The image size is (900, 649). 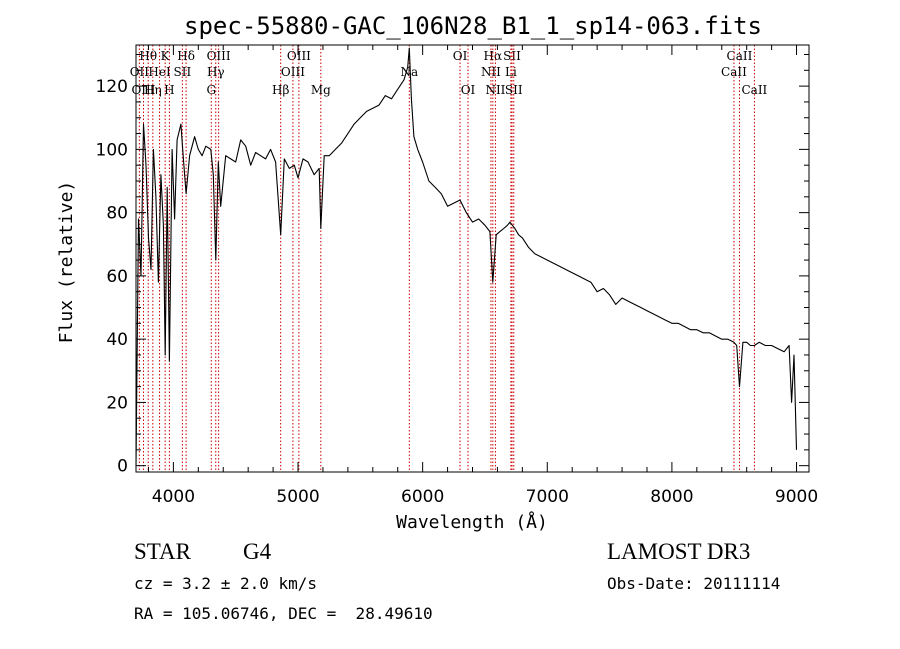 I want to click on line-label-27: CaII, so click(x=754, y=90).